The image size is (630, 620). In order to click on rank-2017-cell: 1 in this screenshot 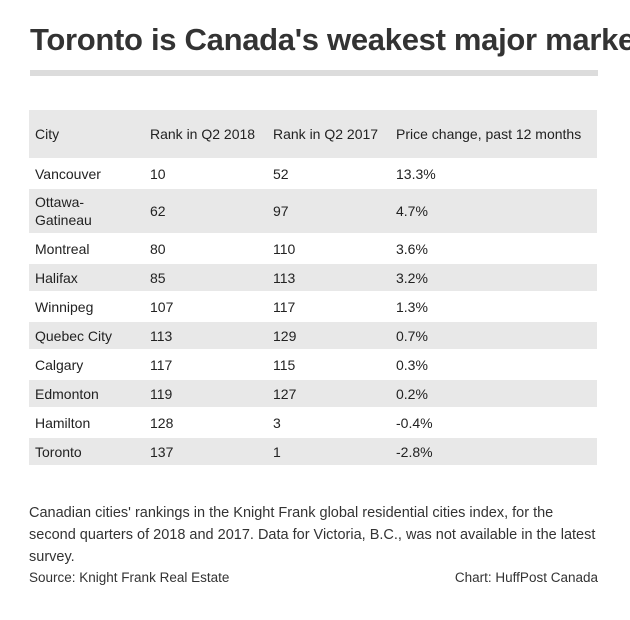, I will do `click(328, 452)`.